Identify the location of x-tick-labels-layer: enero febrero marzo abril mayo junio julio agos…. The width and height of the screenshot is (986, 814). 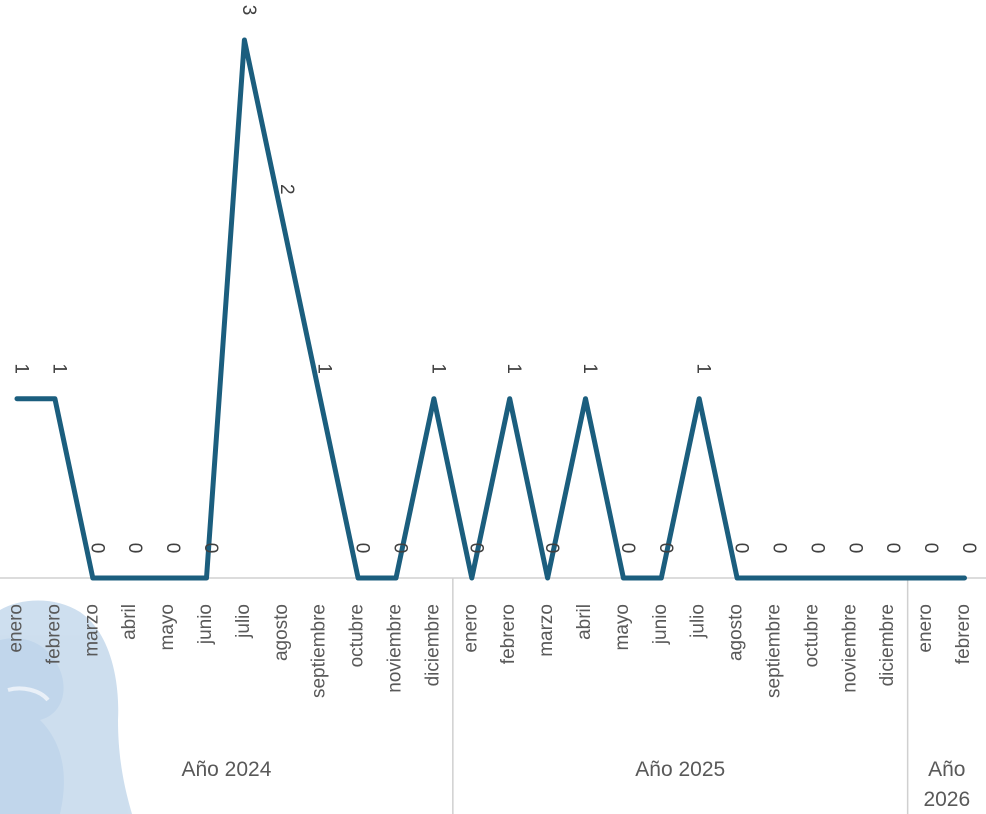
(490, 651).